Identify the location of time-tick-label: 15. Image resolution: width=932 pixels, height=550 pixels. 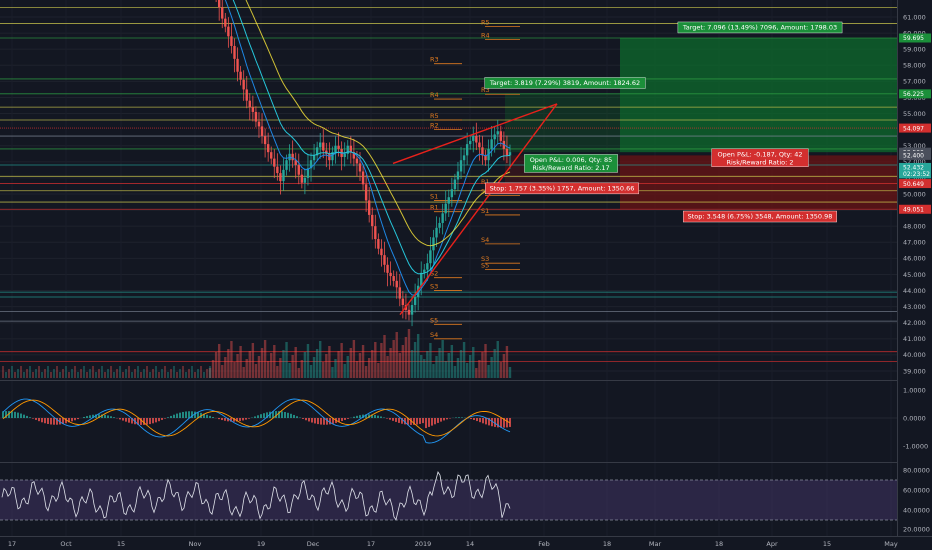
(121, 544).